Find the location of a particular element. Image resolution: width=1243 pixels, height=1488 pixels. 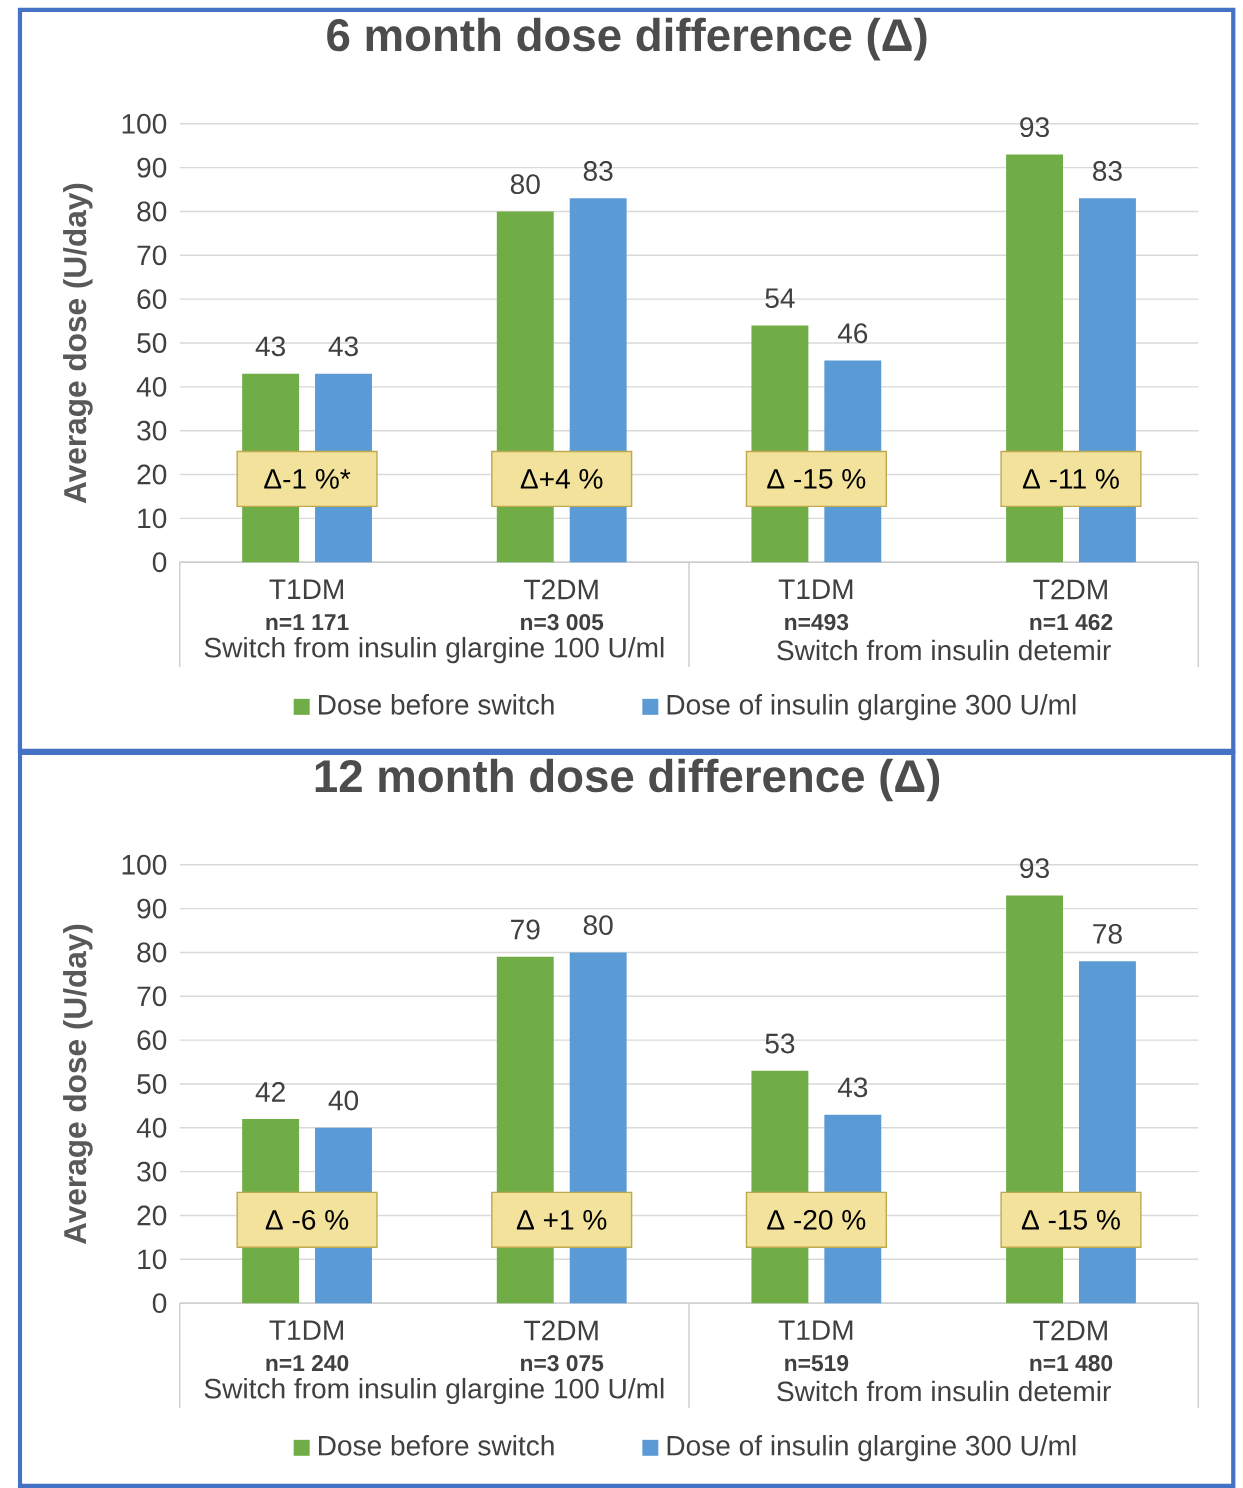

annotation: Δ -11 % is located at coordinates (1070, 479).